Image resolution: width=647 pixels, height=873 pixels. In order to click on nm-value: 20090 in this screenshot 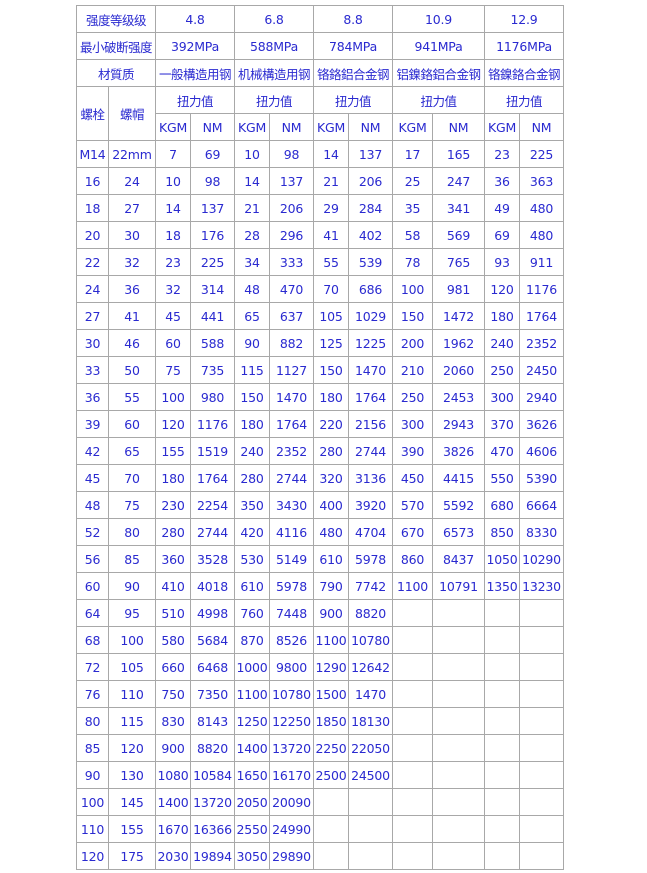, I will do `click(292, 802)`.